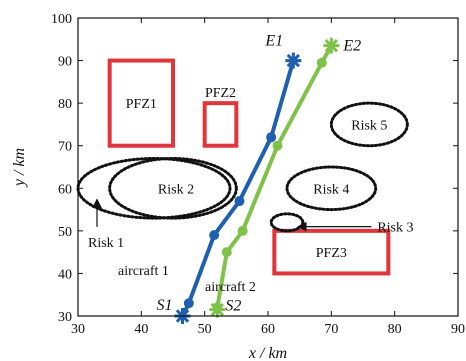 The height and width of the screenshot is (361, 466). I want to click on series-aircraft-1-star-center, so click(293, 60).